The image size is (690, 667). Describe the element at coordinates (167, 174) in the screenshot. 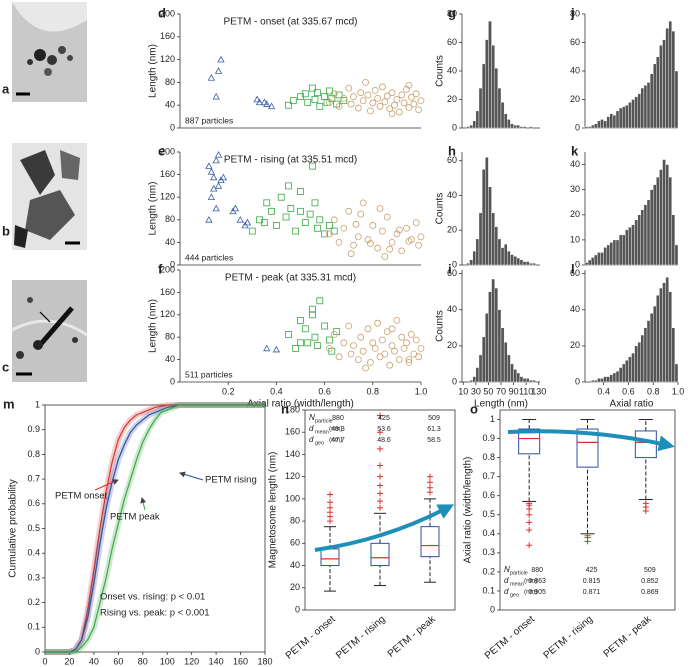

I see `y-tick-label: 160` at that location.